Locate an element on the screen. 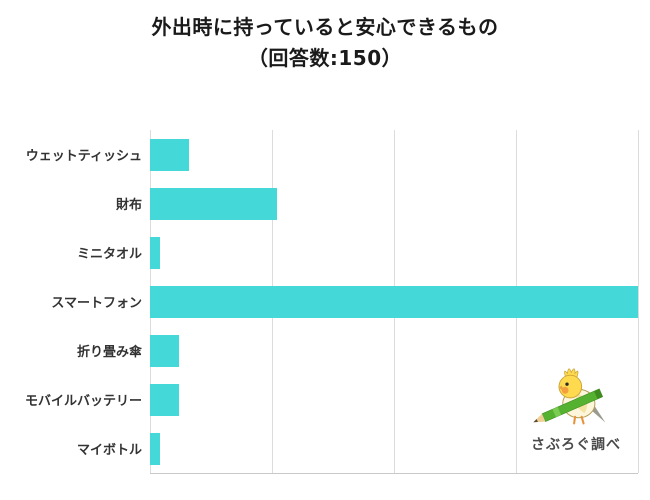  mascot-head is located at coordinates (570, 386).